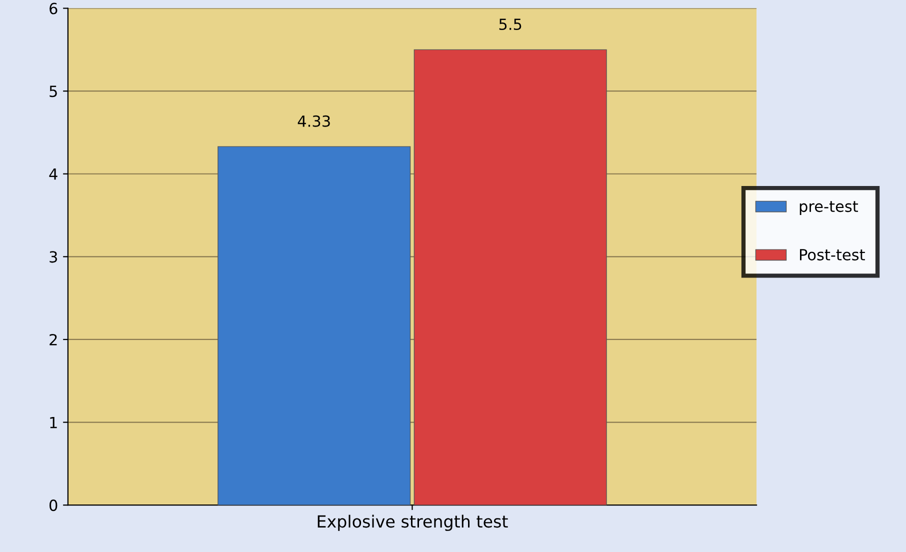 Image resolution: width=906 pixels, height=552 pixels. I want to click on y-tick-label: 6, so click(54, 8).